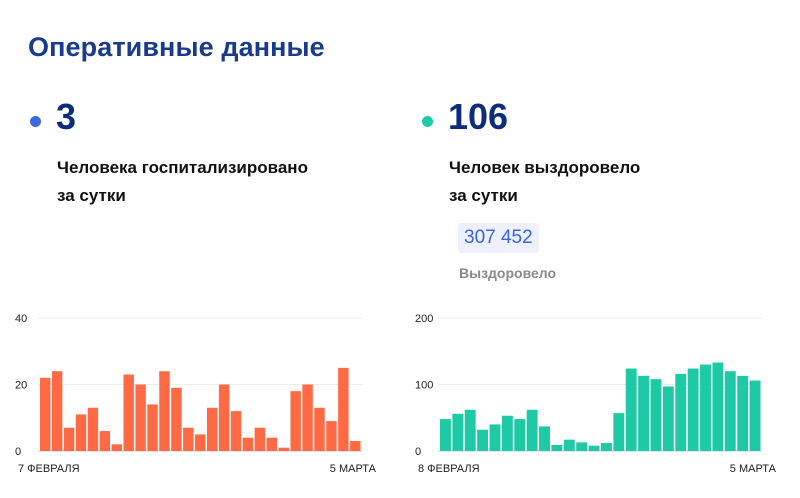  What do you see at coordinates (91, 195) in the screenshot?
I see `hospitalized-label-line2: за сутки` at bounding box center [91, 195].